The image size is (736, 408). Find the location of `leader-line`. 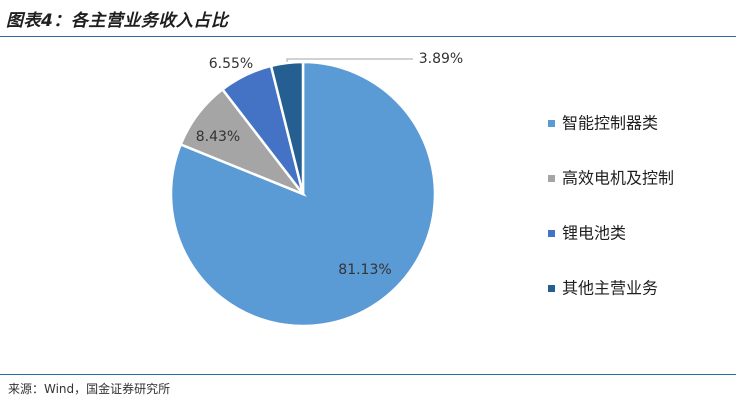

leader-line is located at coordinates (349, 60).